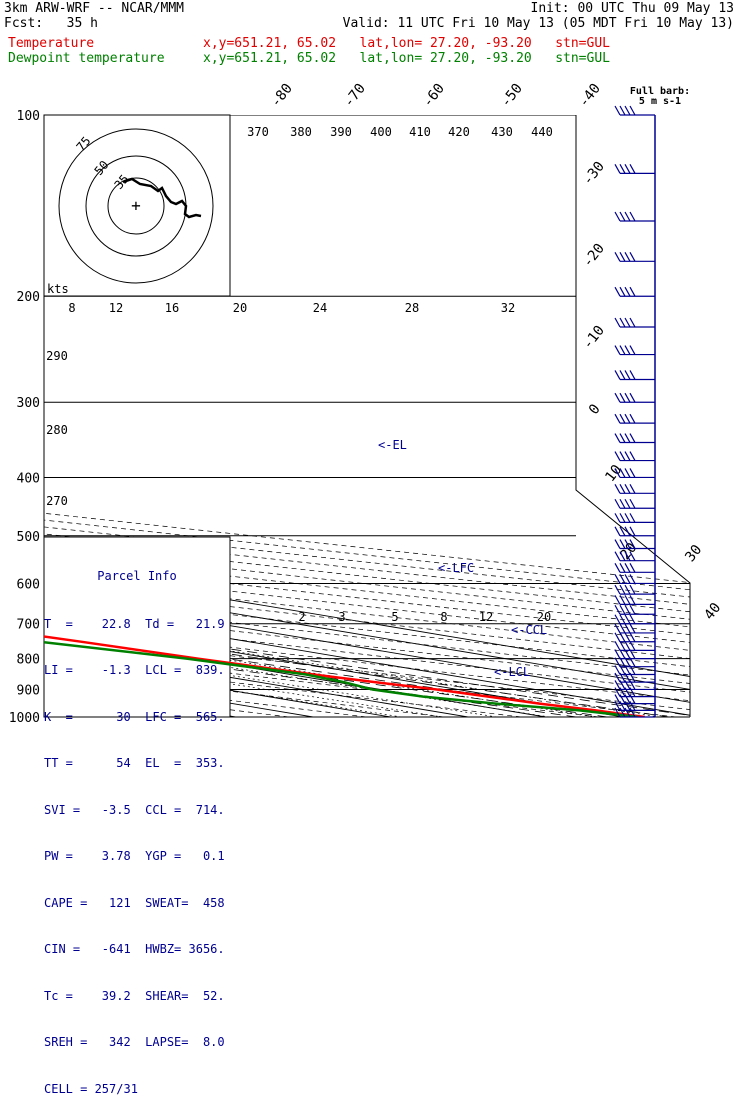 The width and height of the screenshot is (740, 1113). What do you see at coordinates (57, 430) in the screenshot?
I see `theta-side-label: 280` at bounding box center [57, 430].